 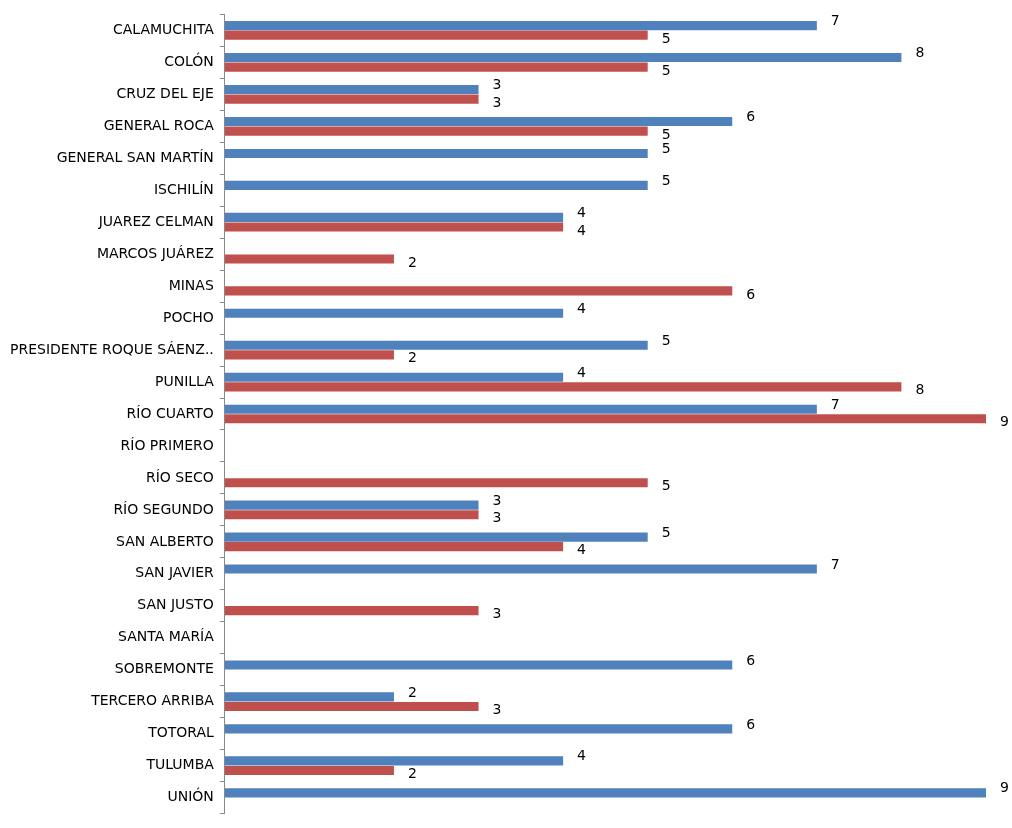 What do you see at coordinates (188, 316) in the screenshot?
I see `y-tick-label: POCHO` at bounding box center [188, 316].